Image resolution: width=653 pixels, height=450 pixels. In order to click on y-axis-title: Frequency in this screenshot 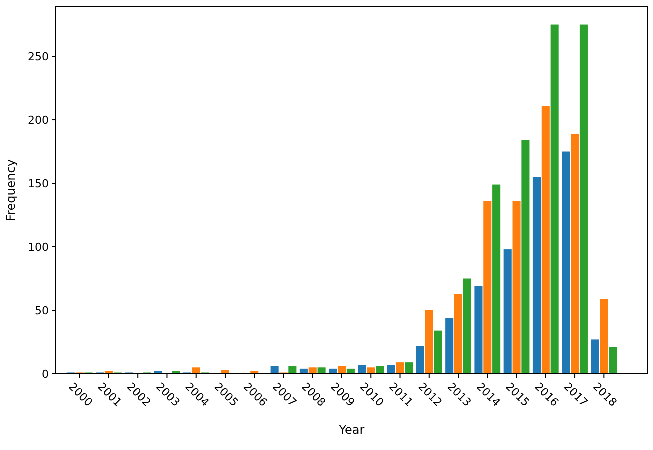, I will do `click(11, 191)`.